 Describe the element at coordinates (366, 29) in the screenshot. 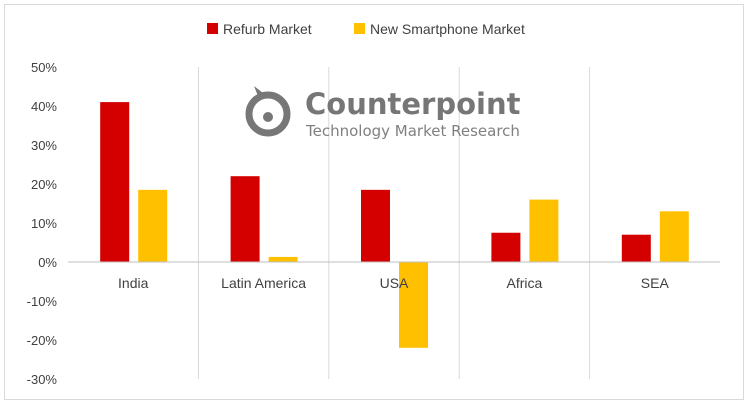

I see `legend: Refurb Market New Smartphone Market` at that location.